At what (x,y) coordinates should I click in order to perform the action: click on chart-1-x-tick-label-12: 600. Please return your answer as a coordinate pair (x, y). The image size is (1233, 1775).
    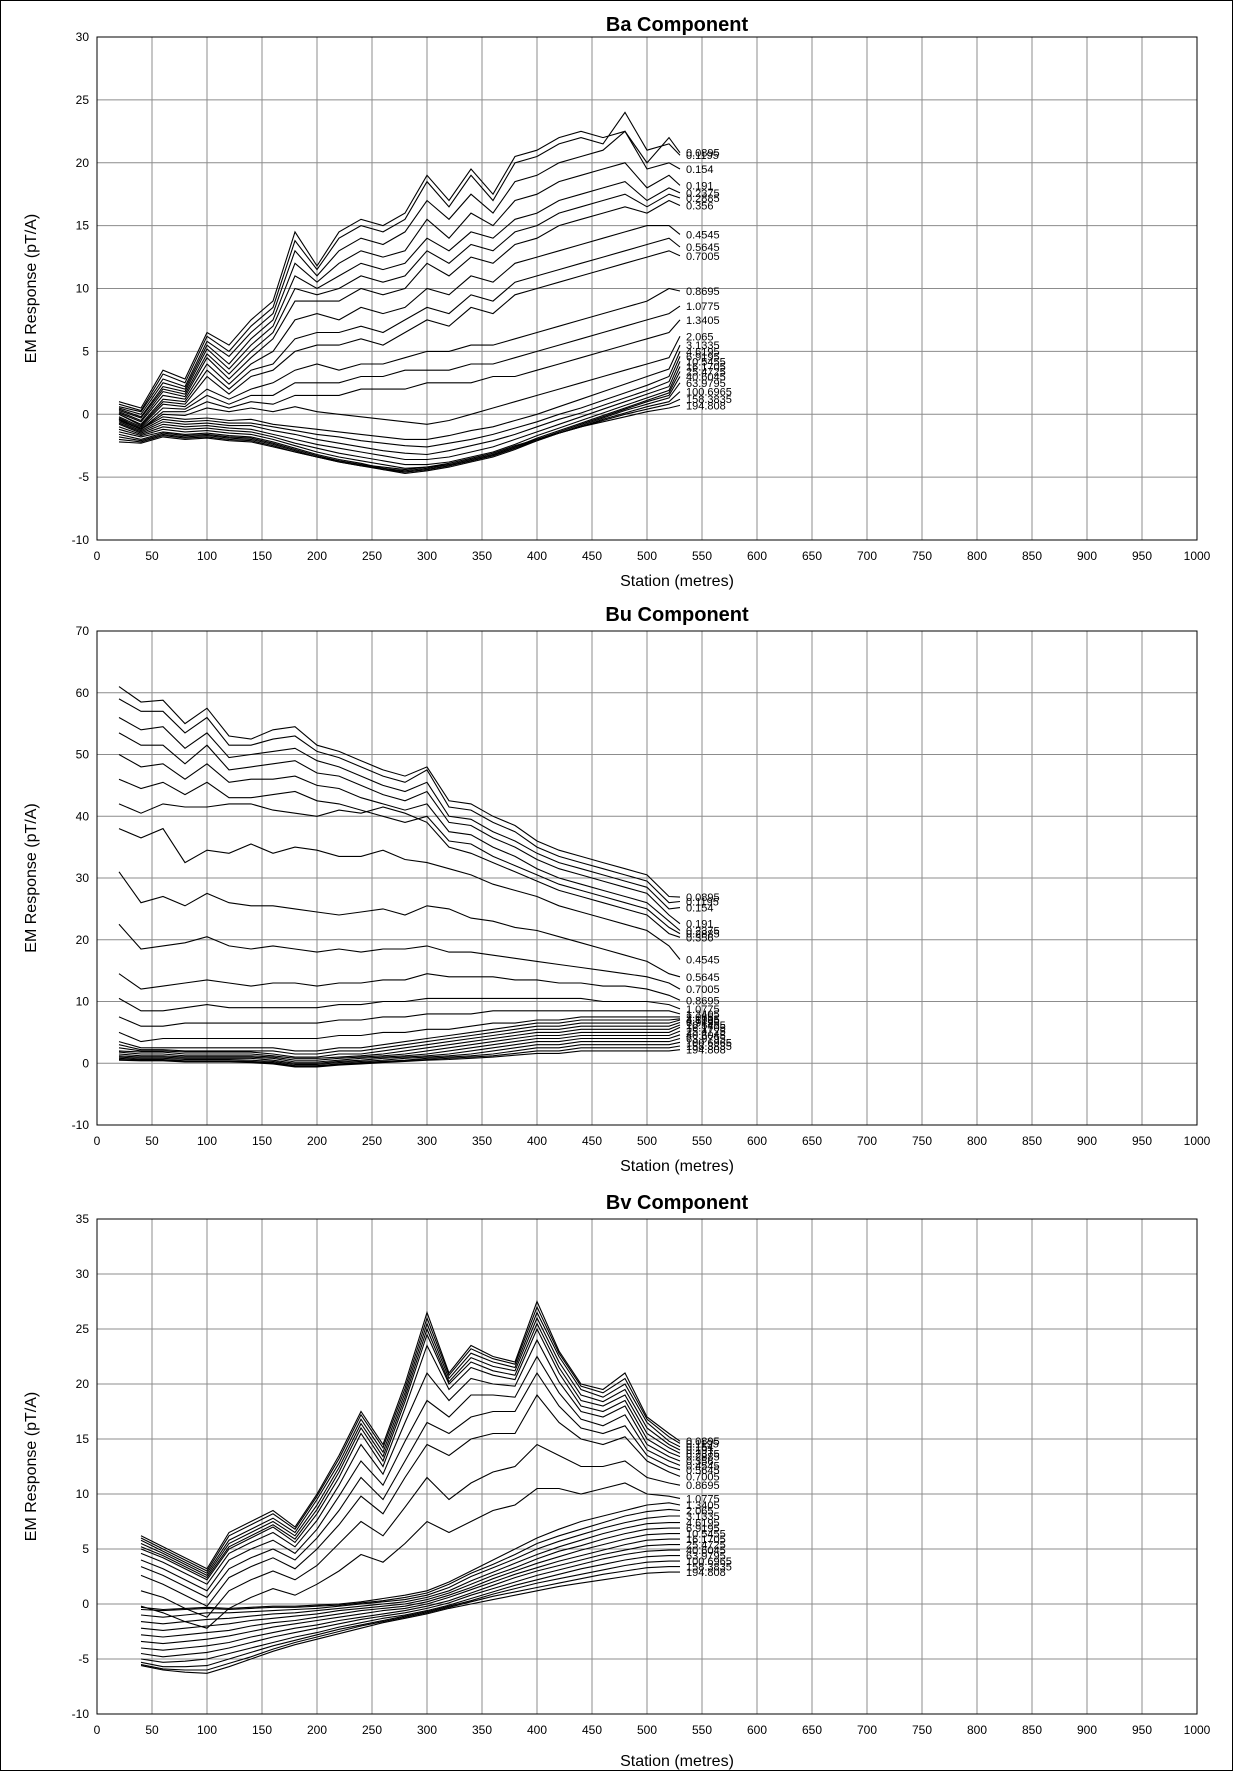
    Looking at the image, I should click on (757, 556).